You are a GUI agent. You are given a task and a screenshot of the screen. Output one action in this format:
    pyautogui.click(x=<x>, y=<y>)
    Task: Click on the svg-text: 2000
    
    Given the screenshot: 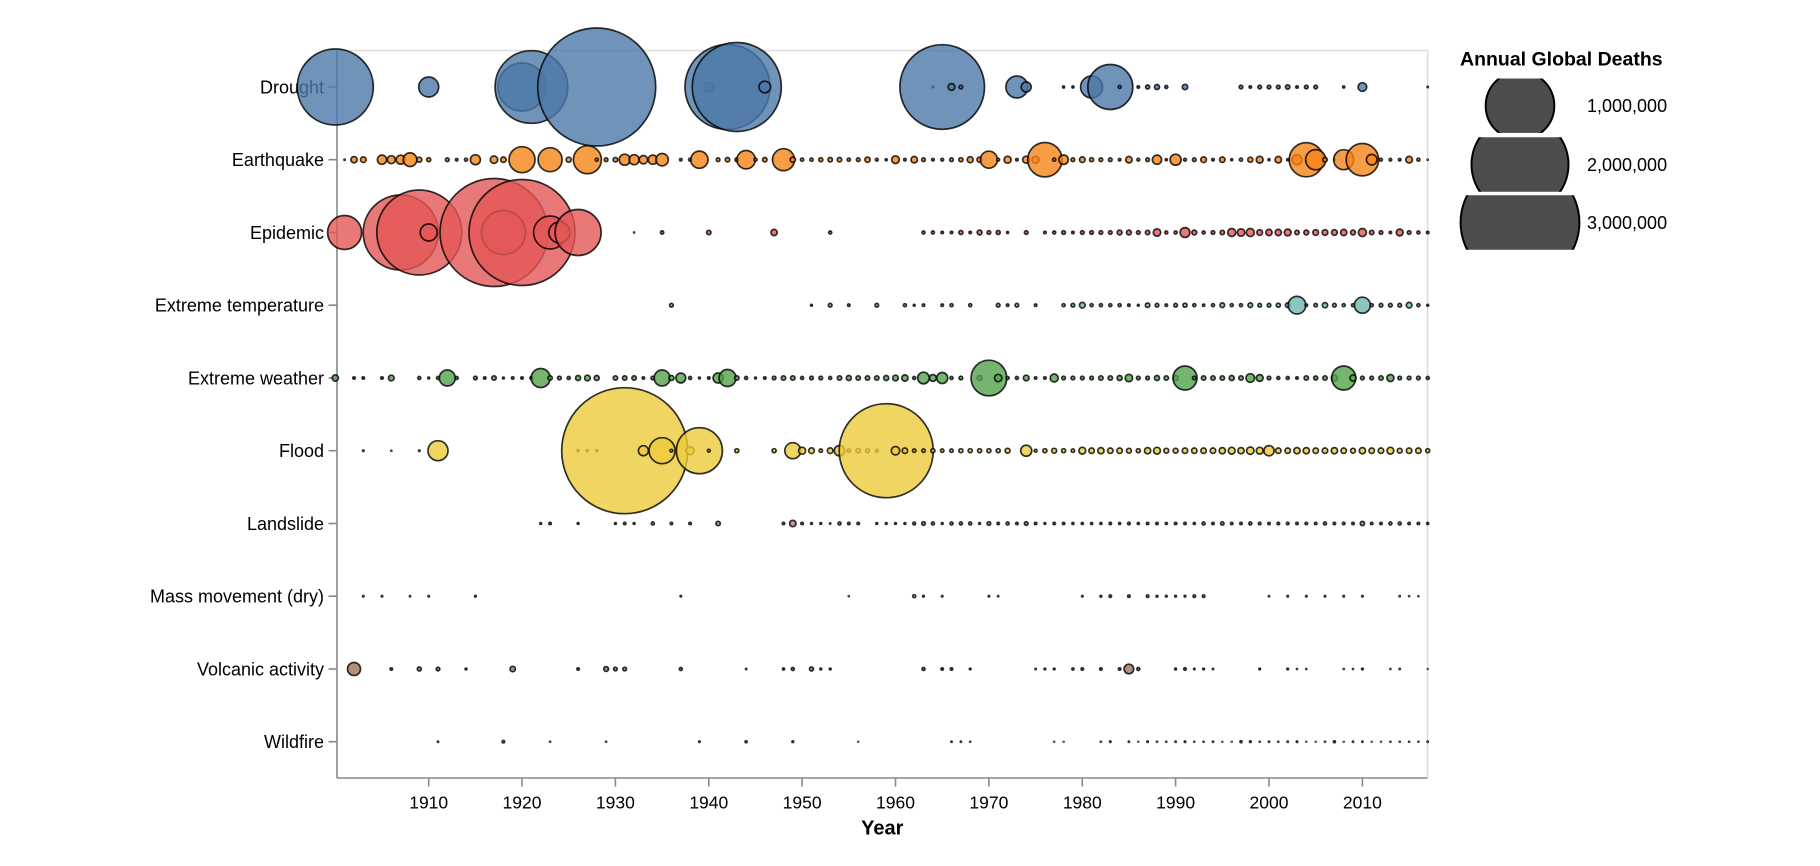 What is the action you would take?
    pyautogui.click(x=1269, y=803)
    